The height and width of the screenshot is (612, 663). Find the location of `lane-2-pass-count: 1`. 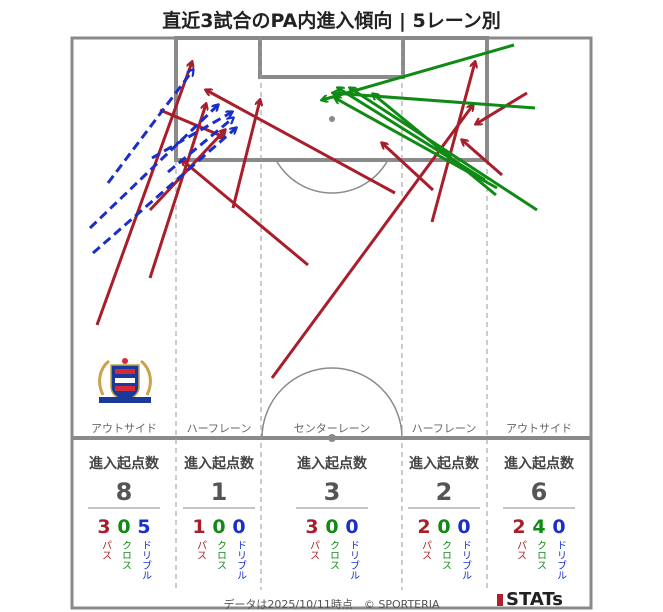

lane-2-pass-count: 1 is located at coordinates (198, 527).